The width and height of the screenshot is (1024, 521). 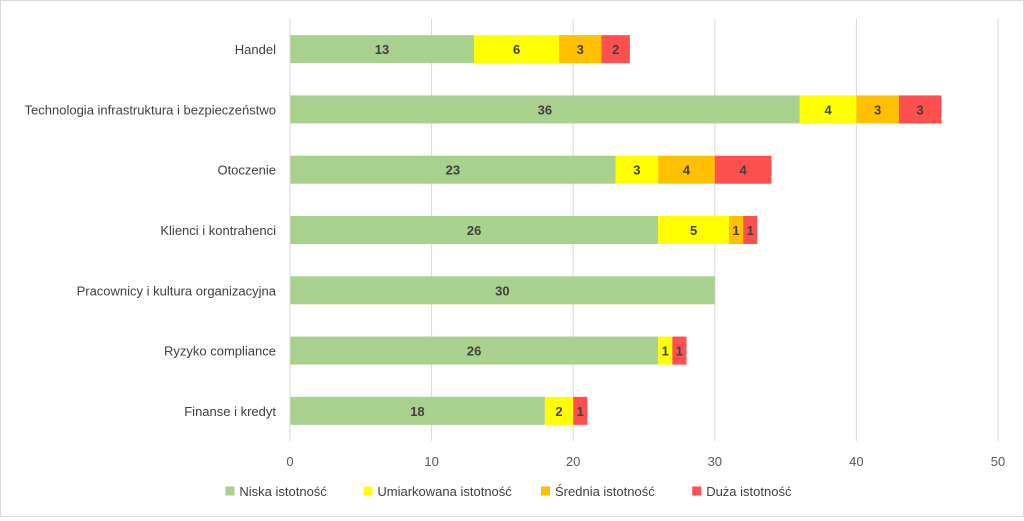 I want to click on data-label-srednia-istotnosc-otoczenie: 4, so click(x=687, y=170).